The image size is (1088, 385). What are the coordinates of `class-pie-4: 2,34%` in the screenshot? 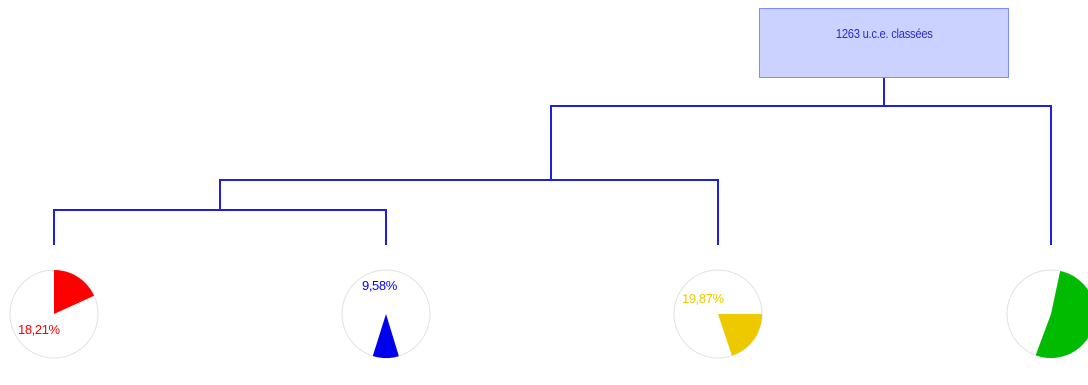 It's located at (1047, 314).